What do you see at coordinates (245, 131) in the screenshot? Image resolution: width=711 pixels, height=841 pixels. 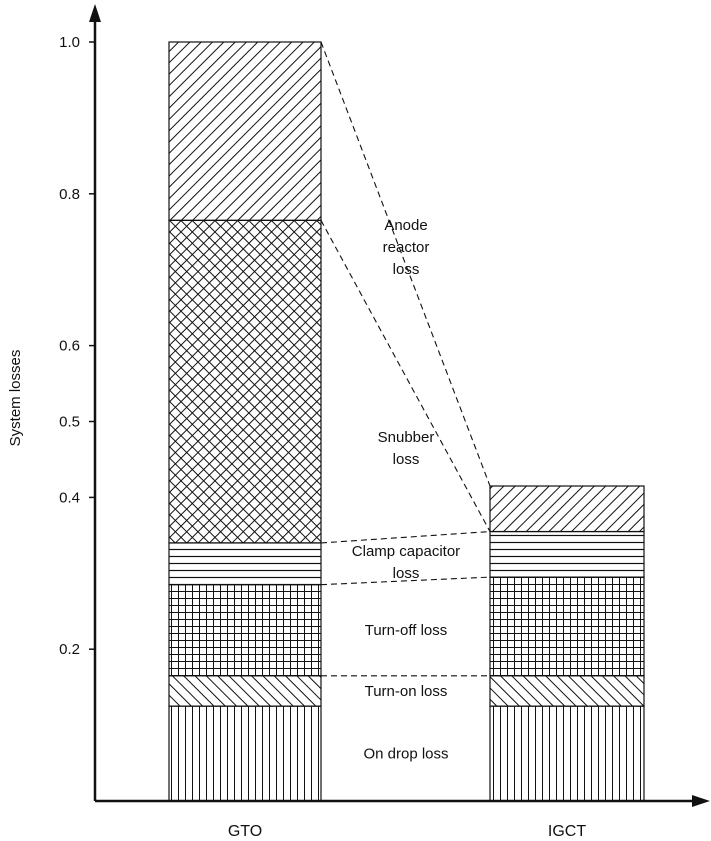 I see `bar-gto-anode-reactor-loss` at bounding box center [245, 131].